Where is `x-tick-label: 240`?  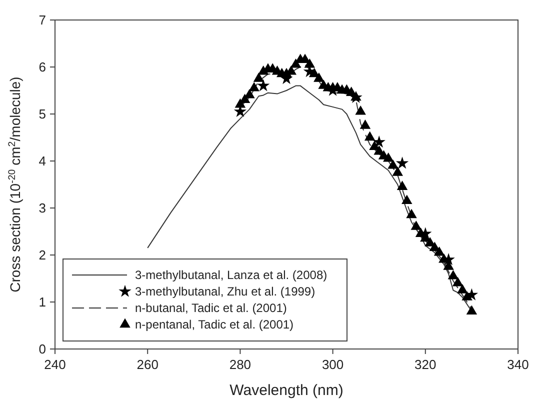 x-tick-label: 240 is located at coordinates (55, 364).